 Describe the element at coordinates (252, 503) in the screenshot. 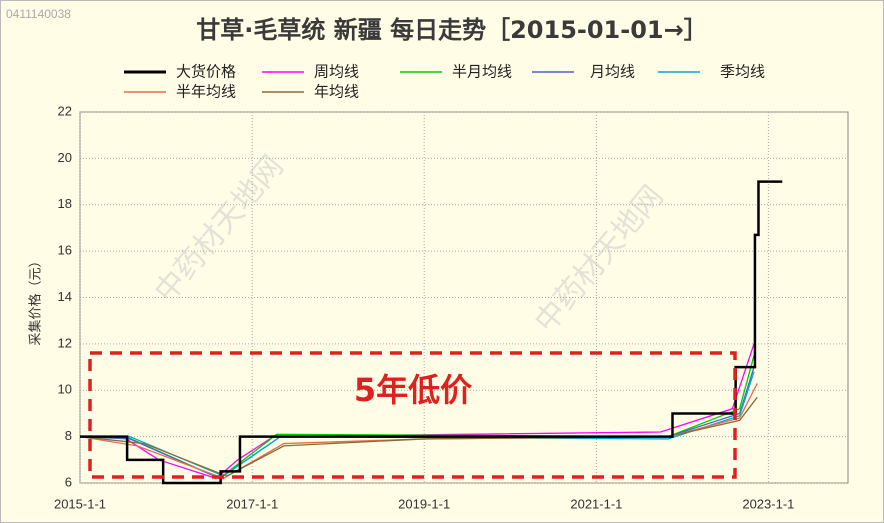

I see `x-tick-label: 2017-1-1` at that location.